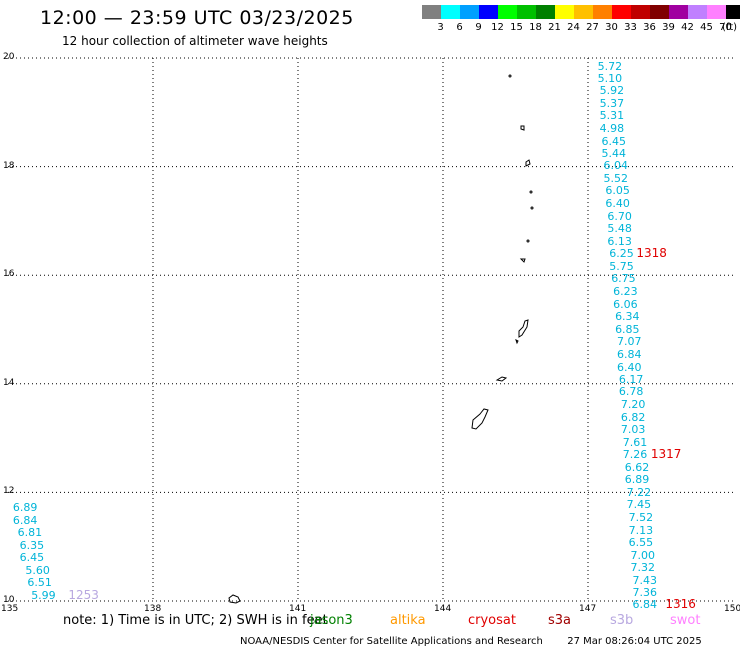 The height and width of the screenshot is (650, 740). Describe the element at coordinates (10, 609) in the screenshot. I see `x-tick-label: 135` at that location.